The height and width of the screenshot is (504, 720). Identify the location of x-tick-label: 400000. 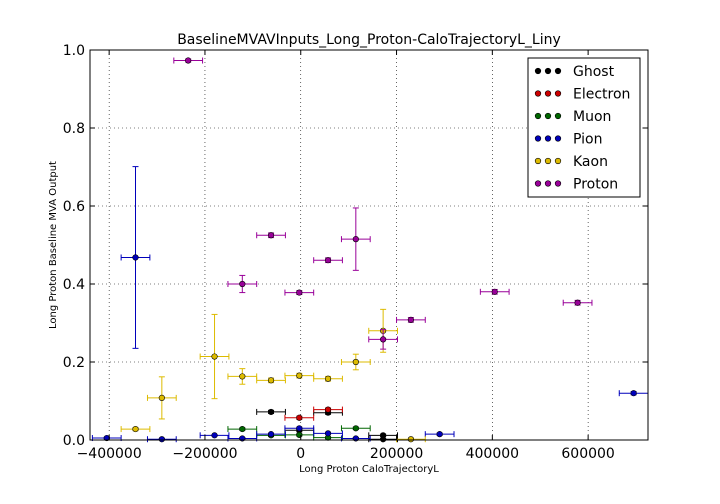
(492, 454).